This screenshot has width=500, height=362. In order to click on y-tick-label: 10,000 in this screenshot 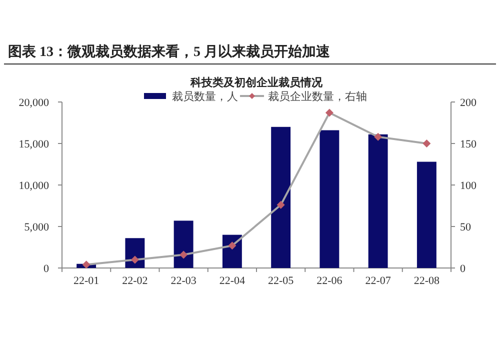, I will do `click(34, 186)`.